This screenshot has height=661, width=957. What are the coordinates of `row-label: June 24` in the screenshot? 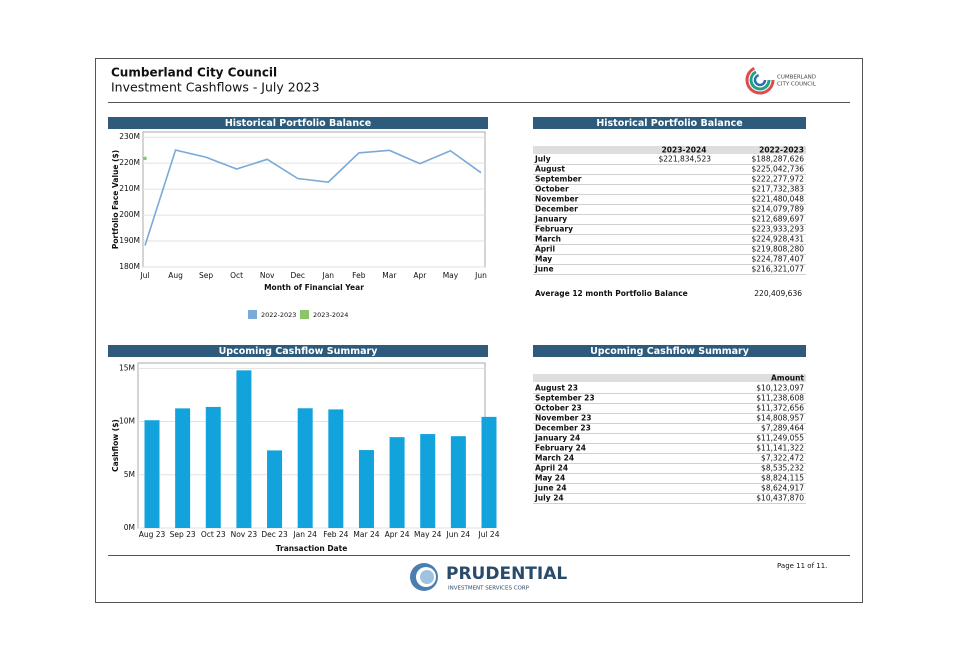 It's located at (550, 488).